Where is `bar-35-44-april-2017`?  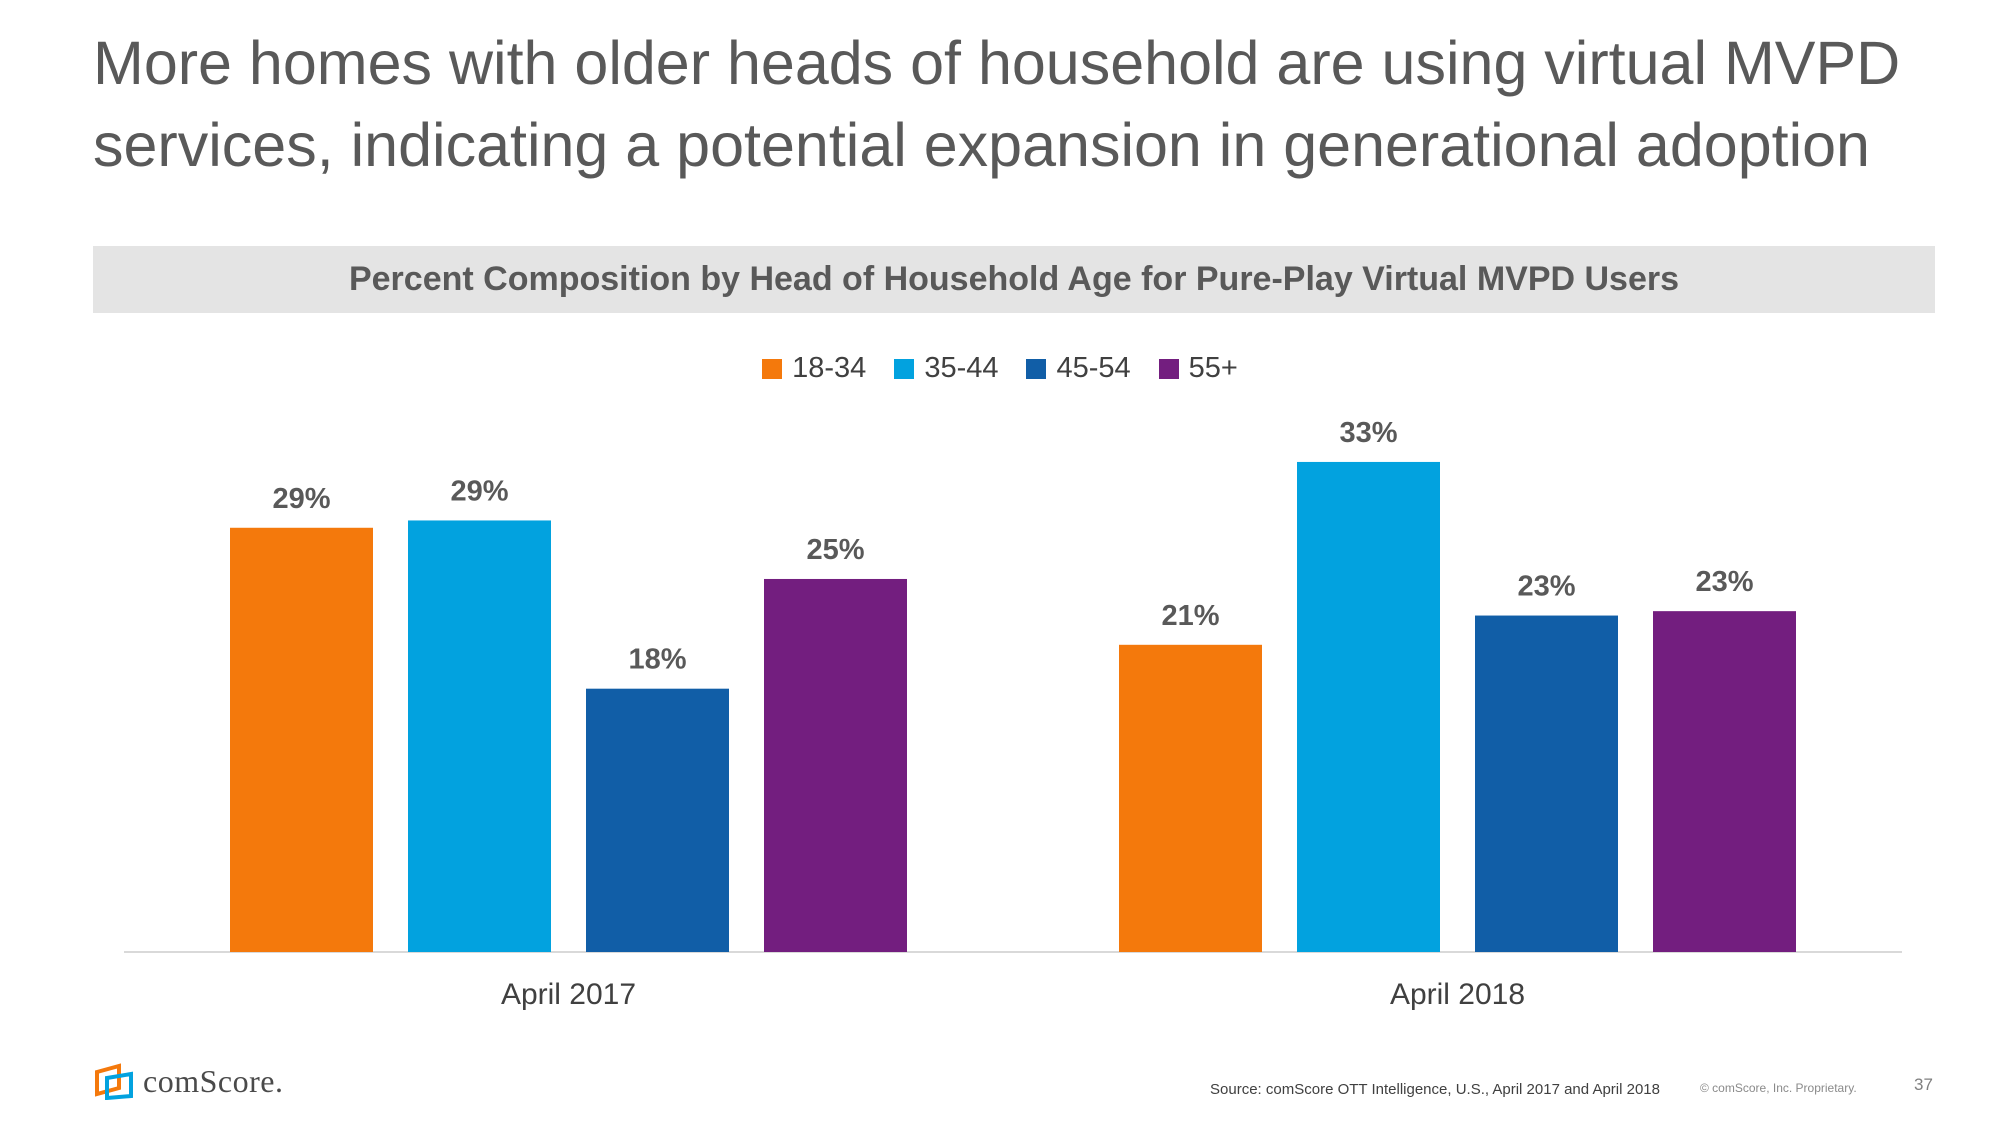
bar-35-44-april-2017 is located at coordinates (479, 736).